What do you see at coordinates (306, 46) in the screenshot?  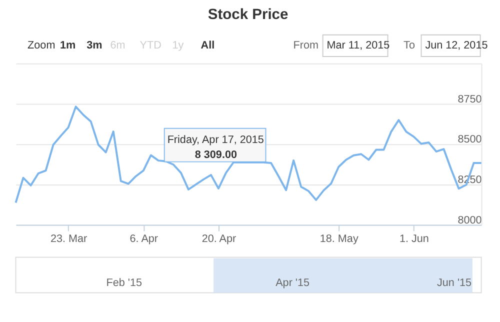 I see `text: From` at bounding box center [306, 46].